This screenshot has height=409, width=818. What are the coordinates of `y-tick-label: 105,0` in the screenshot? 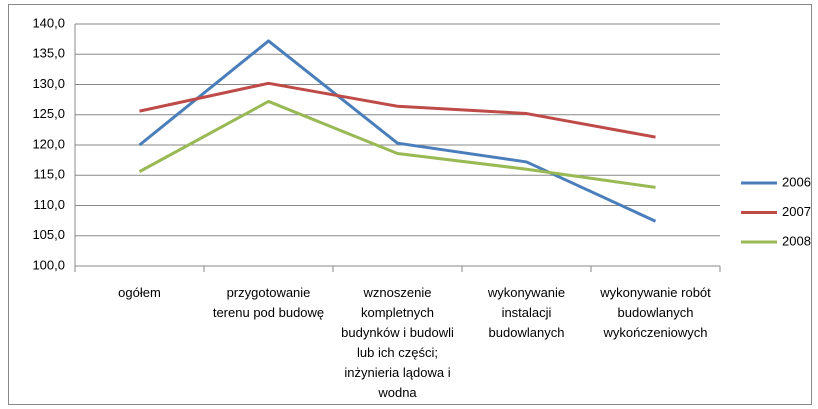 It's located at (48, 234).